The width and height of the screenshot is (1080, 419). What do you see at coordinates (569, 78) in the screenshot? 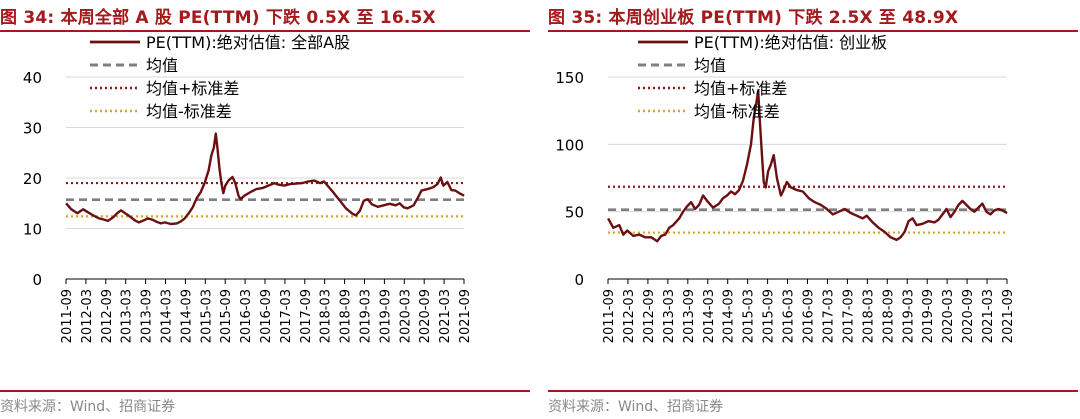
I see `y-tick-label: 150` at bounding box center [569, 78].